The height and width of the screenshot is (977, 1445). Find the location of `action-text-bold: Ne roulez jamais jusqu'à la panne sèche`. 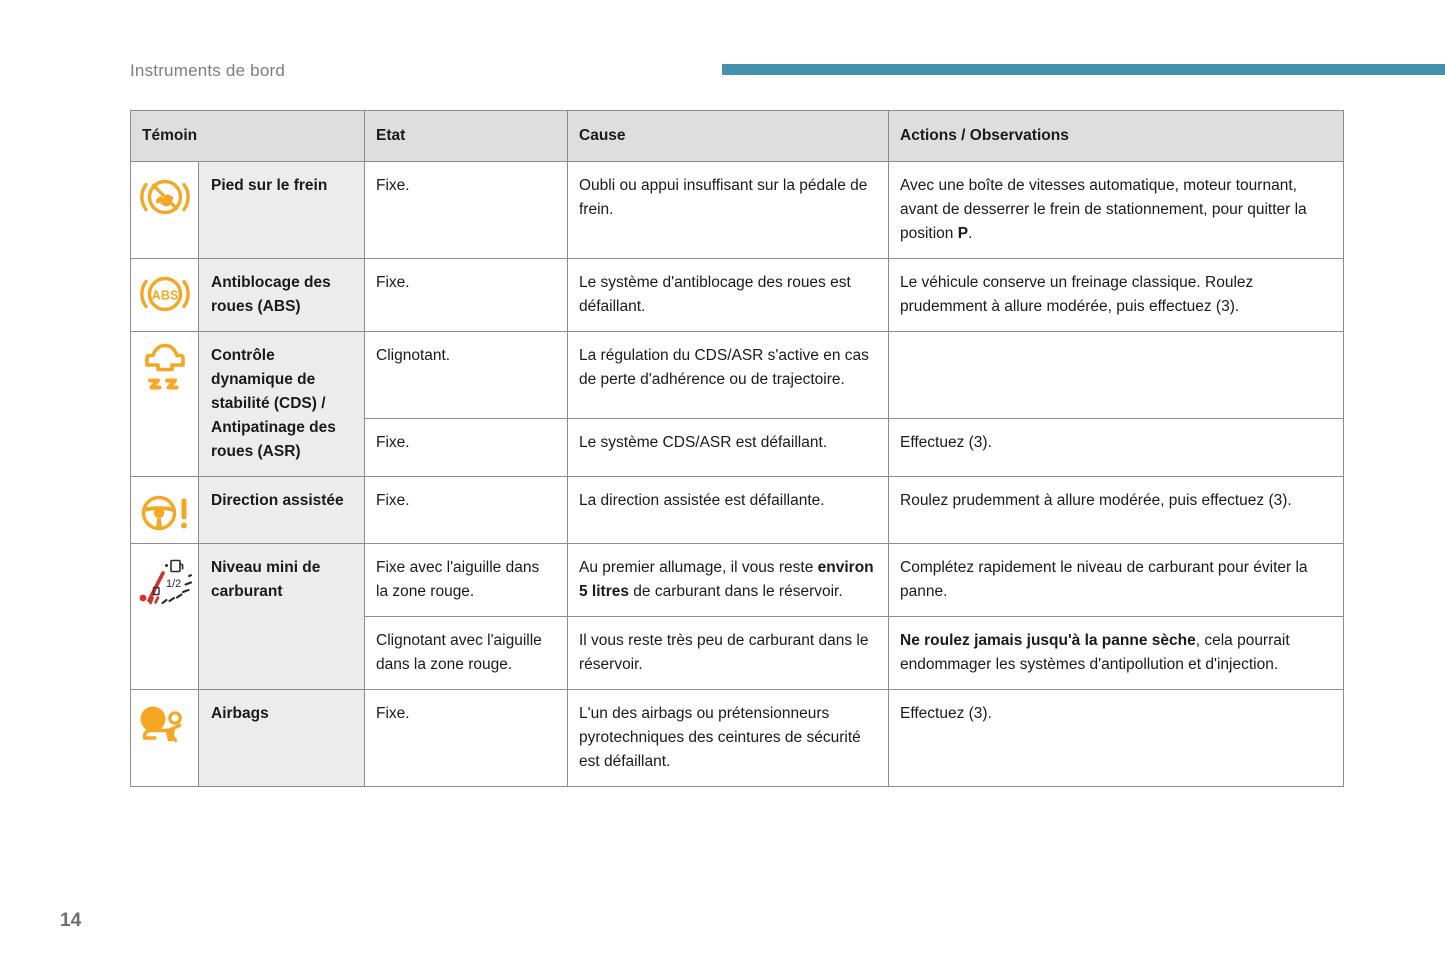

action-text-bold: Ne roulez jamais jusqu'à la panne sèche is located at coordinates (1048, 641).